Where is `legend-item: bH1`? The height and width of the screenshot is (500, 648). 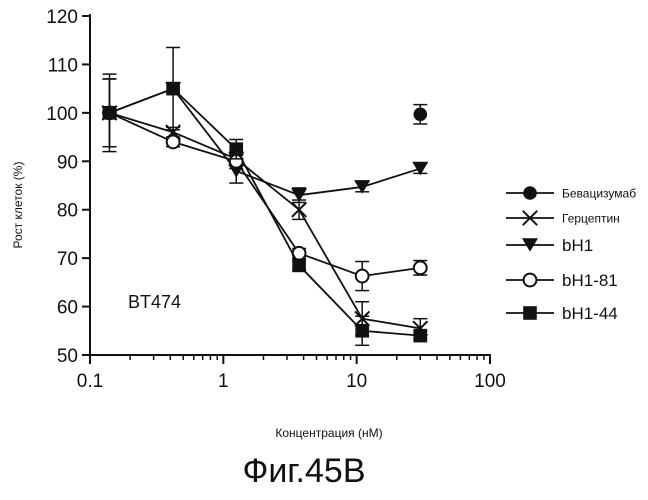 legend-item: bH1 is located at coordinates (549, 245).